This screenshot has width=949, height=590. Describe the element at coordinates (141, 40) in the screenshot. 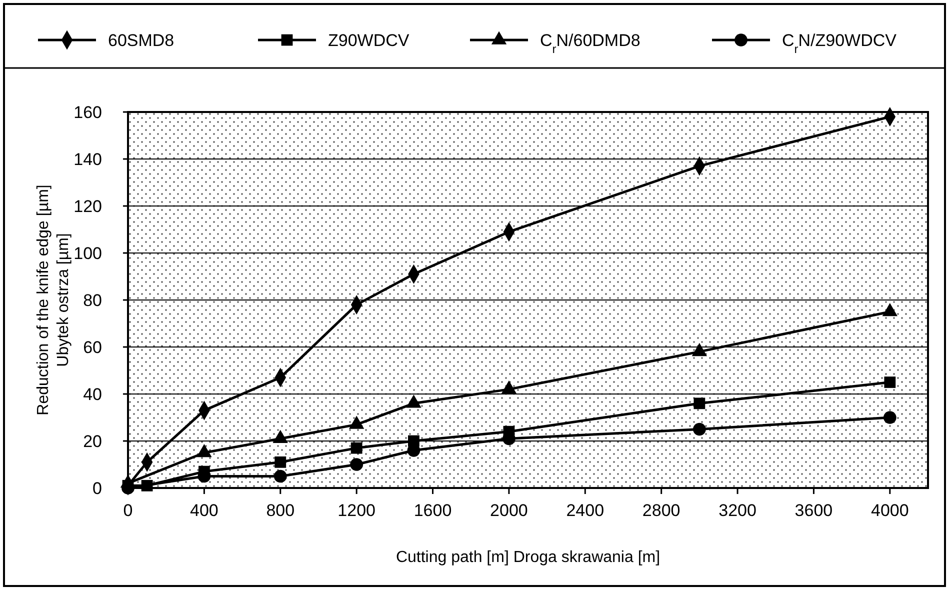

I see `legend-label: 60SMD8` at that location.